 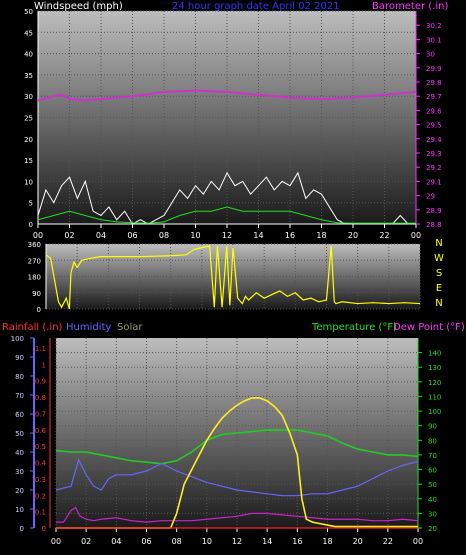 What do you see at coordinates (19, 510) in the screenshot?
I see `y-tick-label-humidity: 10` at bounding box center [19, 510].